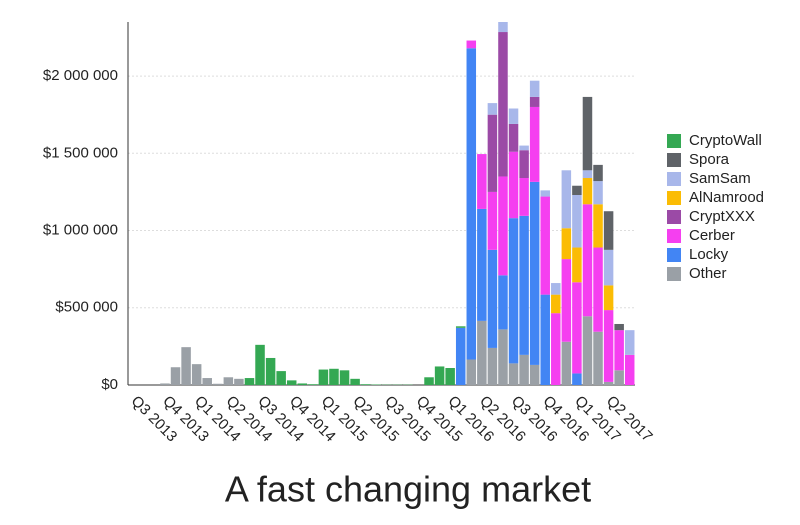 The height and width of the screenshot is (525, 800). What do you see at coordinates (709, 159) in the screenshot?
I see `legend-label: Spora` at bounding box center [709, 159].